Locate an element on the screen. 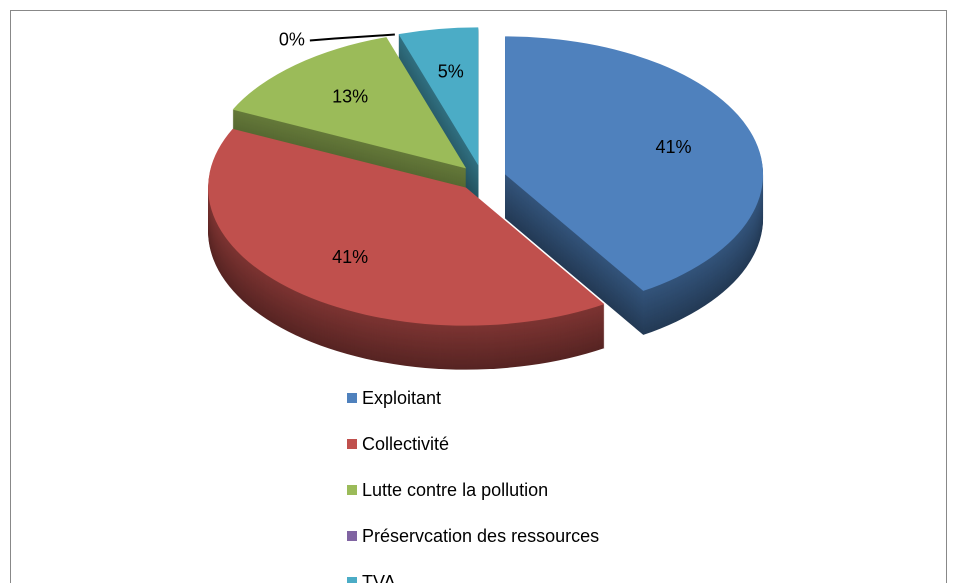  legend-label: Collectivité is located at coordinates (405, 444).